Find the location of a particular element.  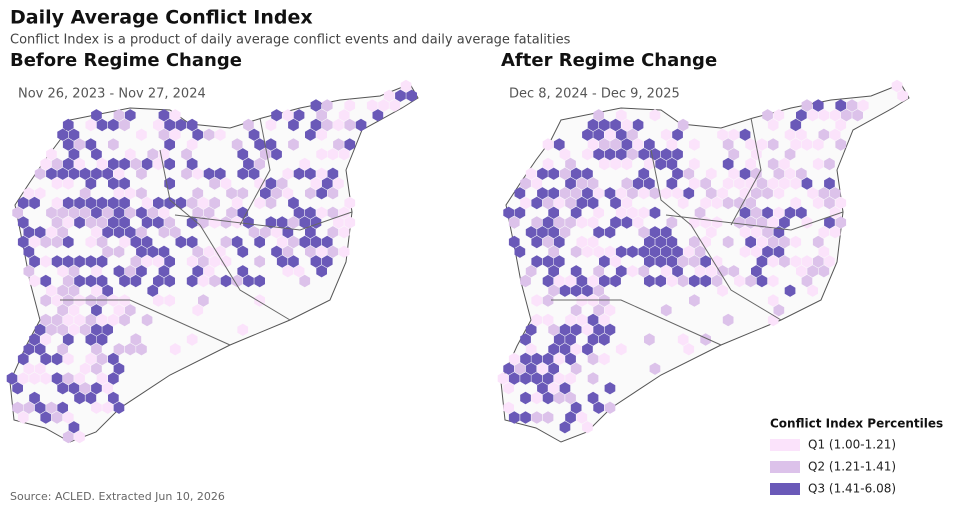

source: Source: ACLED. Extracted Jun 10, 2026 is located at coordinates (117, 496).